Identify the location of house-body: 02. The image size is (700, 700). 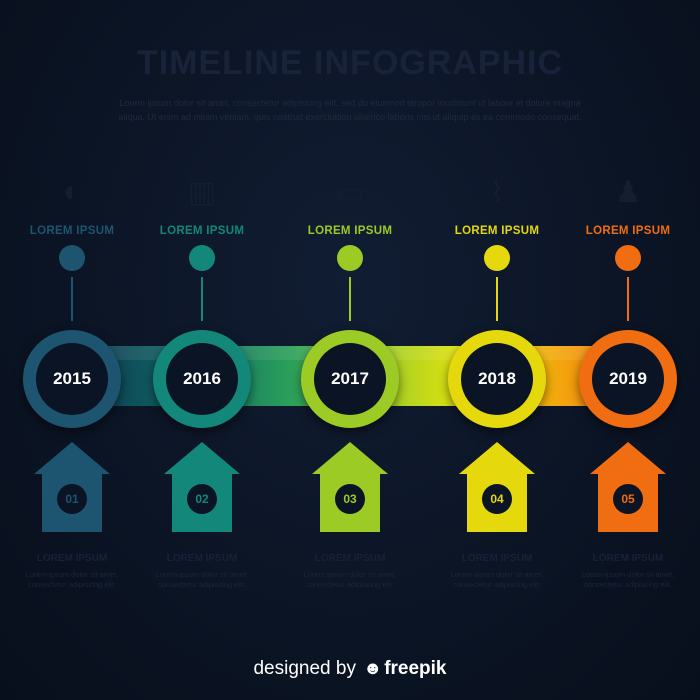
(202, 502).